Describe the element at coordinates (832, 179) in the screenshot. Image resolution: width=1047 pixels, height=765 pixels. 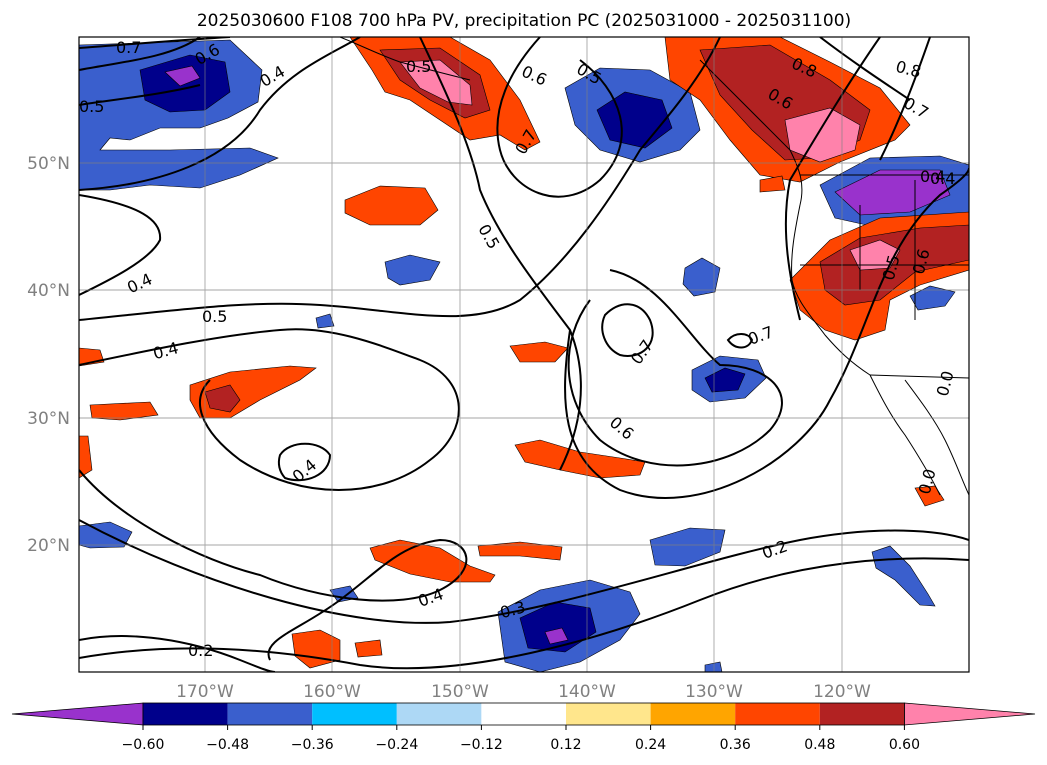
I see `contour-0.6-east` at that location.